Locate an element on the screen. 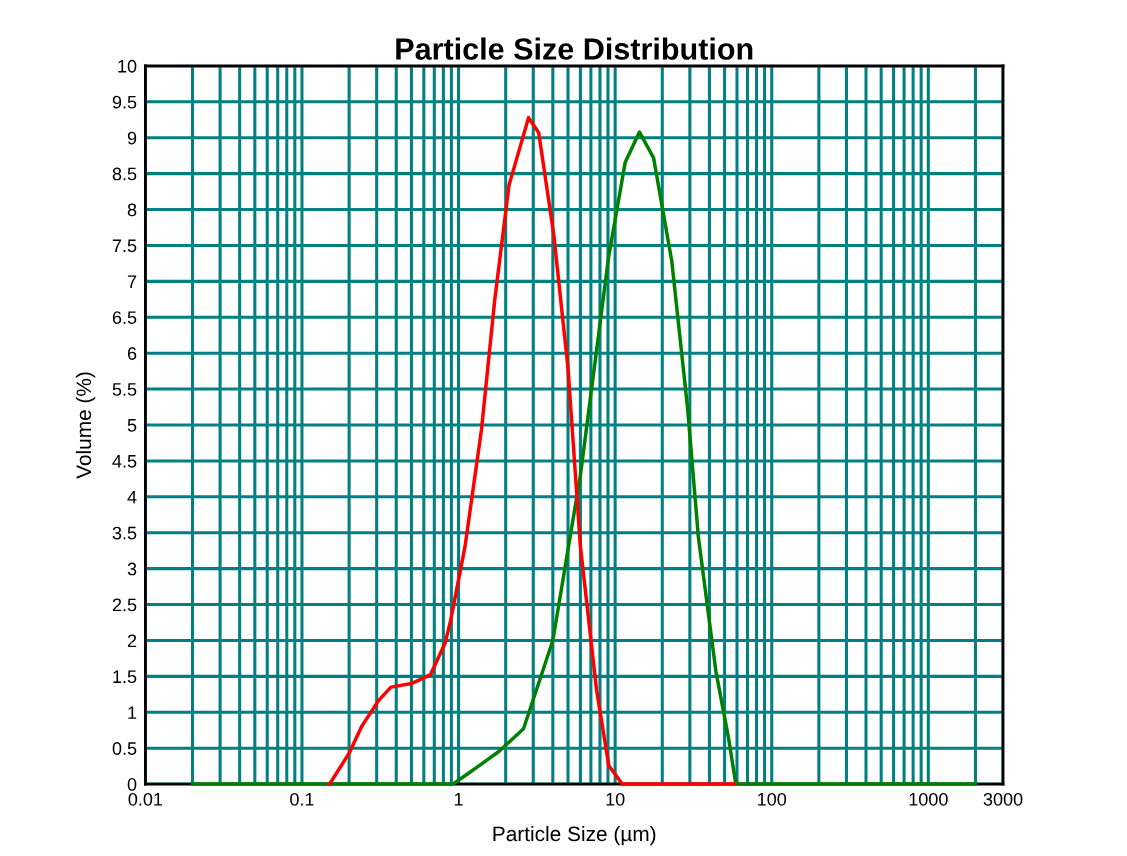 The width and height of the screenshot is (1127, 856). y-tick-label: 8.5 is located at coordinates (124, 174).